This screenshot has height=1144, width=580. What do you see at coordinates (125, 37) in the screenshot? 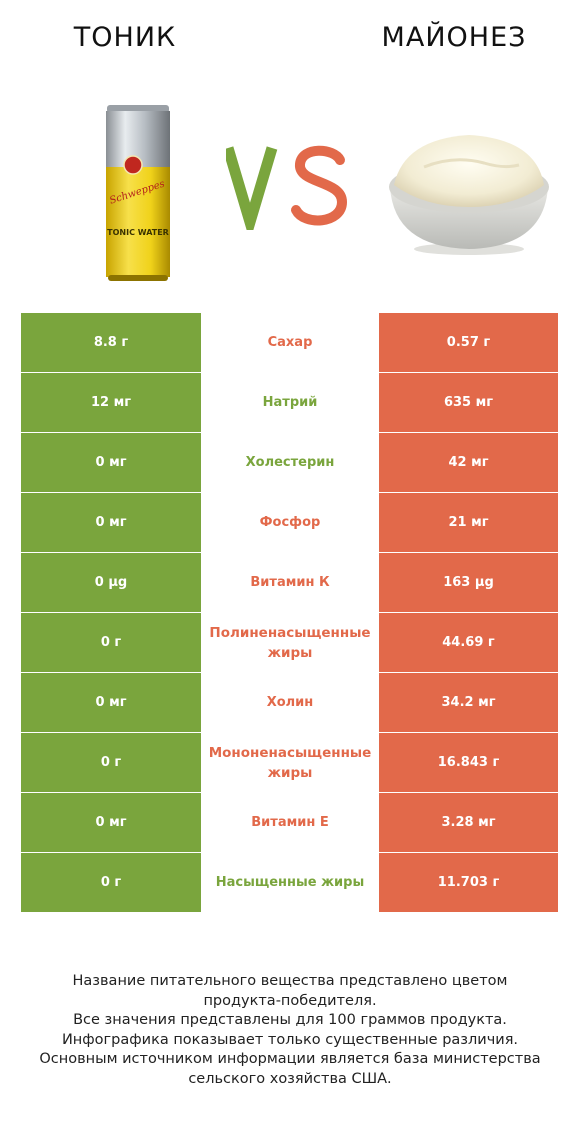
I see `left-product-title: ТОНИК` at bounding box center [125, 37].